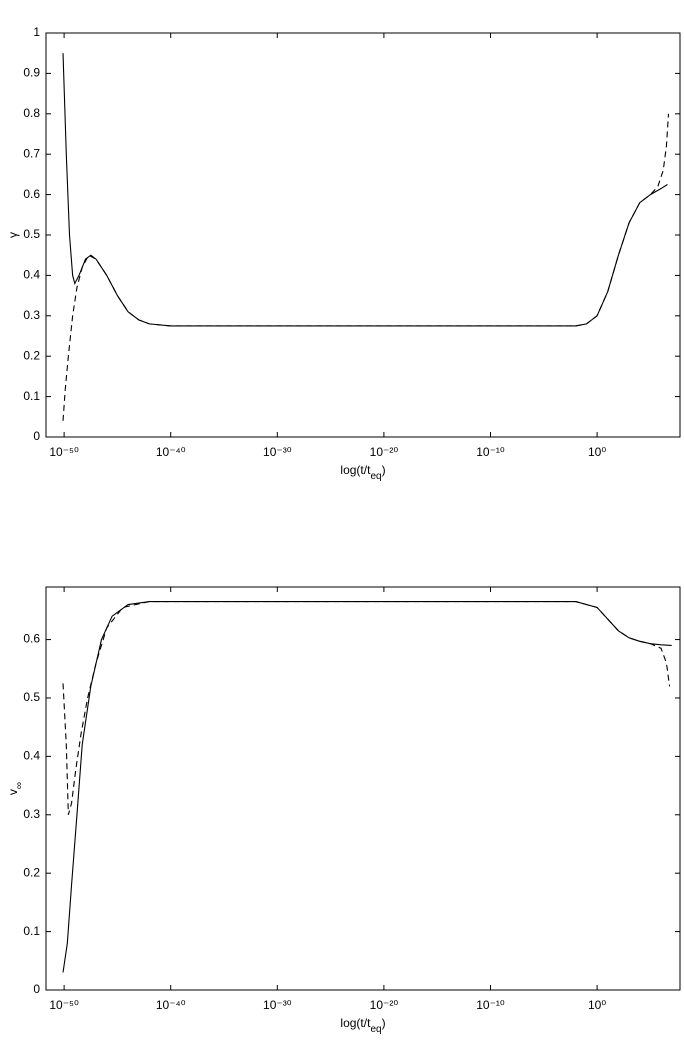  Describe the element at coordinates (13, 792) in the screenshot. I see `y-label-part: v` at that location.